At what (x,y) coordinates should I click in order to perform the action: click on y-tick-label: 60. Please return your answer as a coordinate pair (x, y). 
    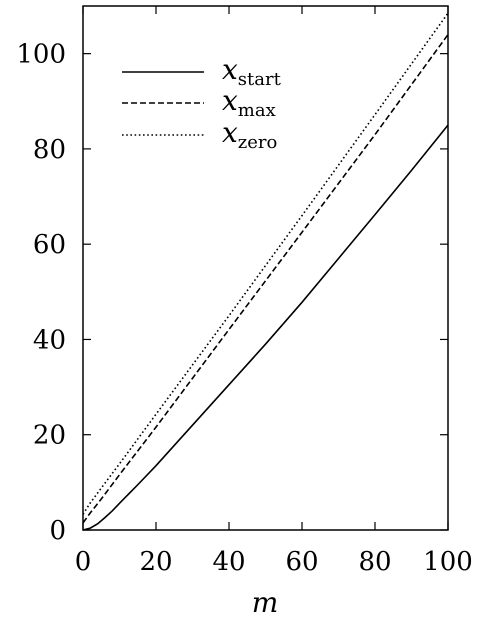
    Looking at the image, I should click on (49, 245).